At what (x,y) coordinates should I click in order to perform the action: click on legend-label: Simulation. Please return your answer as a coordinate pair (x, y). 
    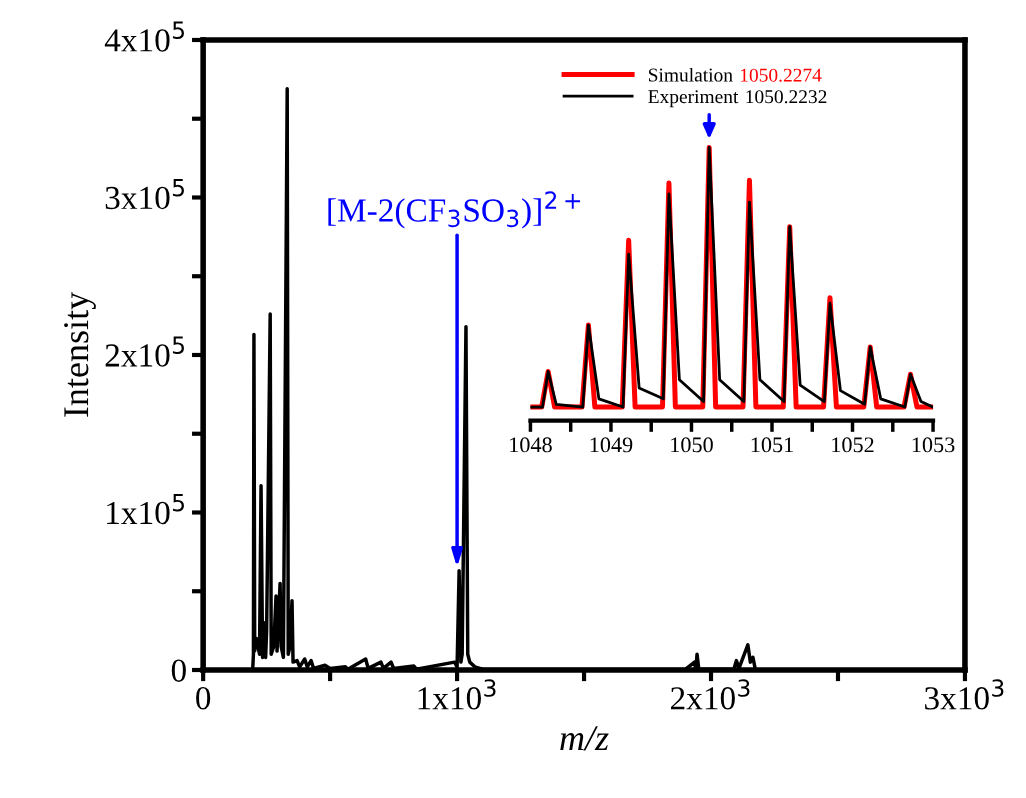
    Looking at the image, I should click on (690, 74).